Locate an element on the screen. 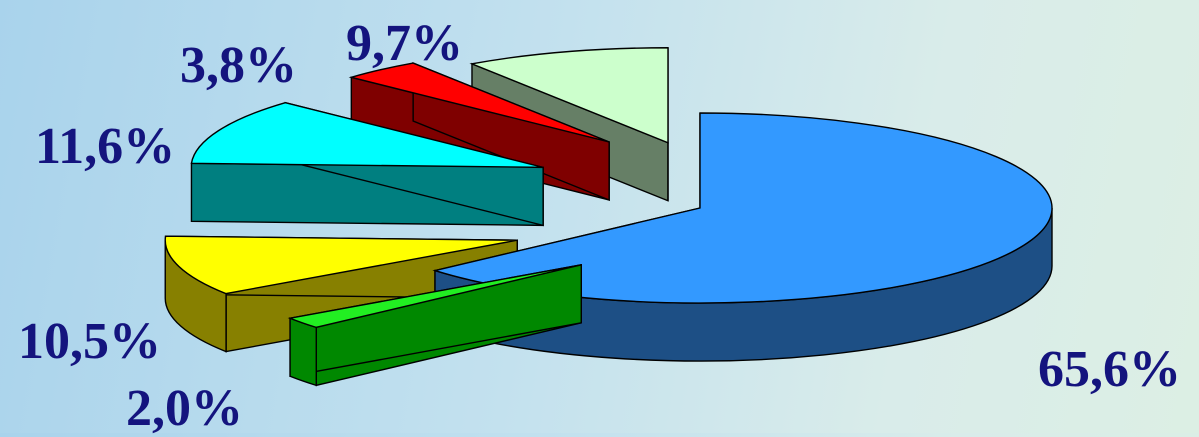  slice-3-top is located at coordinates (367, 135).